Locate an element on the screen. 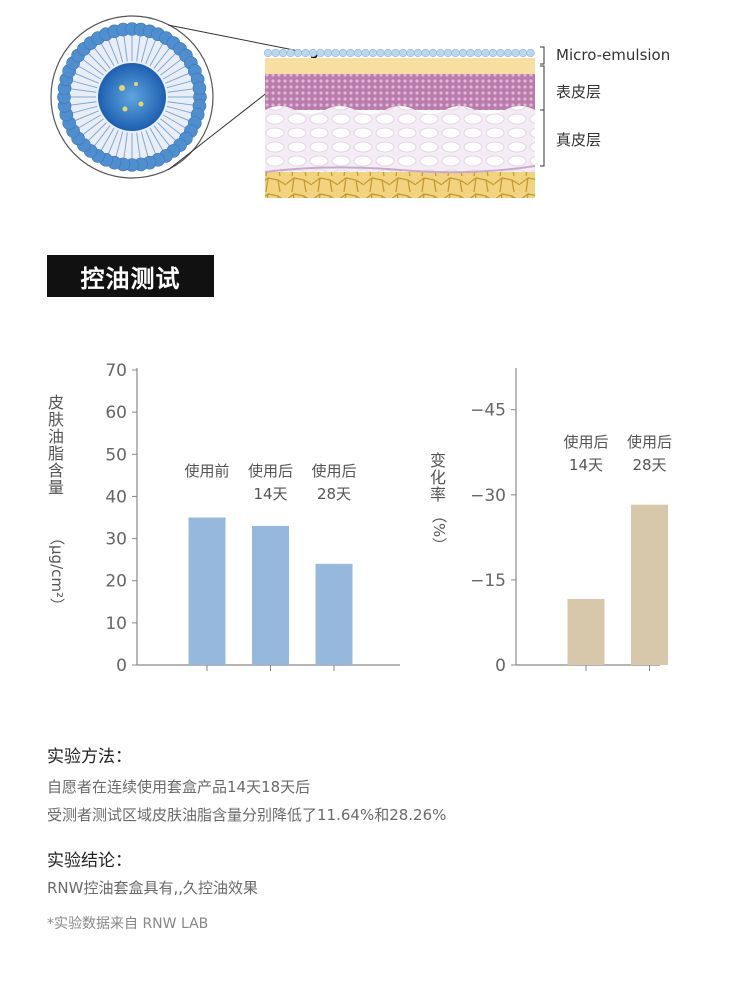 The width and height of the screenshot is (750, 1000). chart1-ytick-label: 10 is located at coordinates (116, 624).